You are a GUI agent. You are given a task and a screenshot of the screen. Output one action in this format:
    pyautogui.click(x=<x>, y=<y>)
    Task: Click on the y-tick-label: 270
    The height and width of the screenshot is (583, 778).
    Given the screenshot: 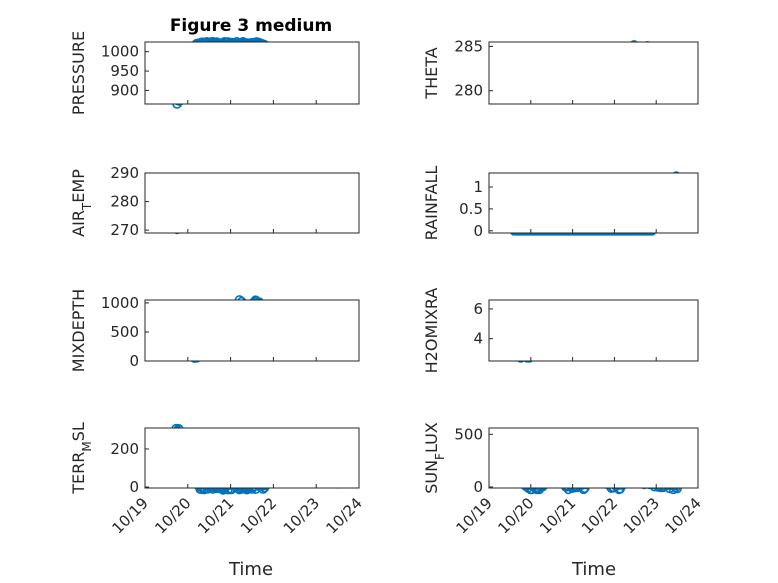 What is the action you would take?
    pyautogui.click(x=124, y=230)
    